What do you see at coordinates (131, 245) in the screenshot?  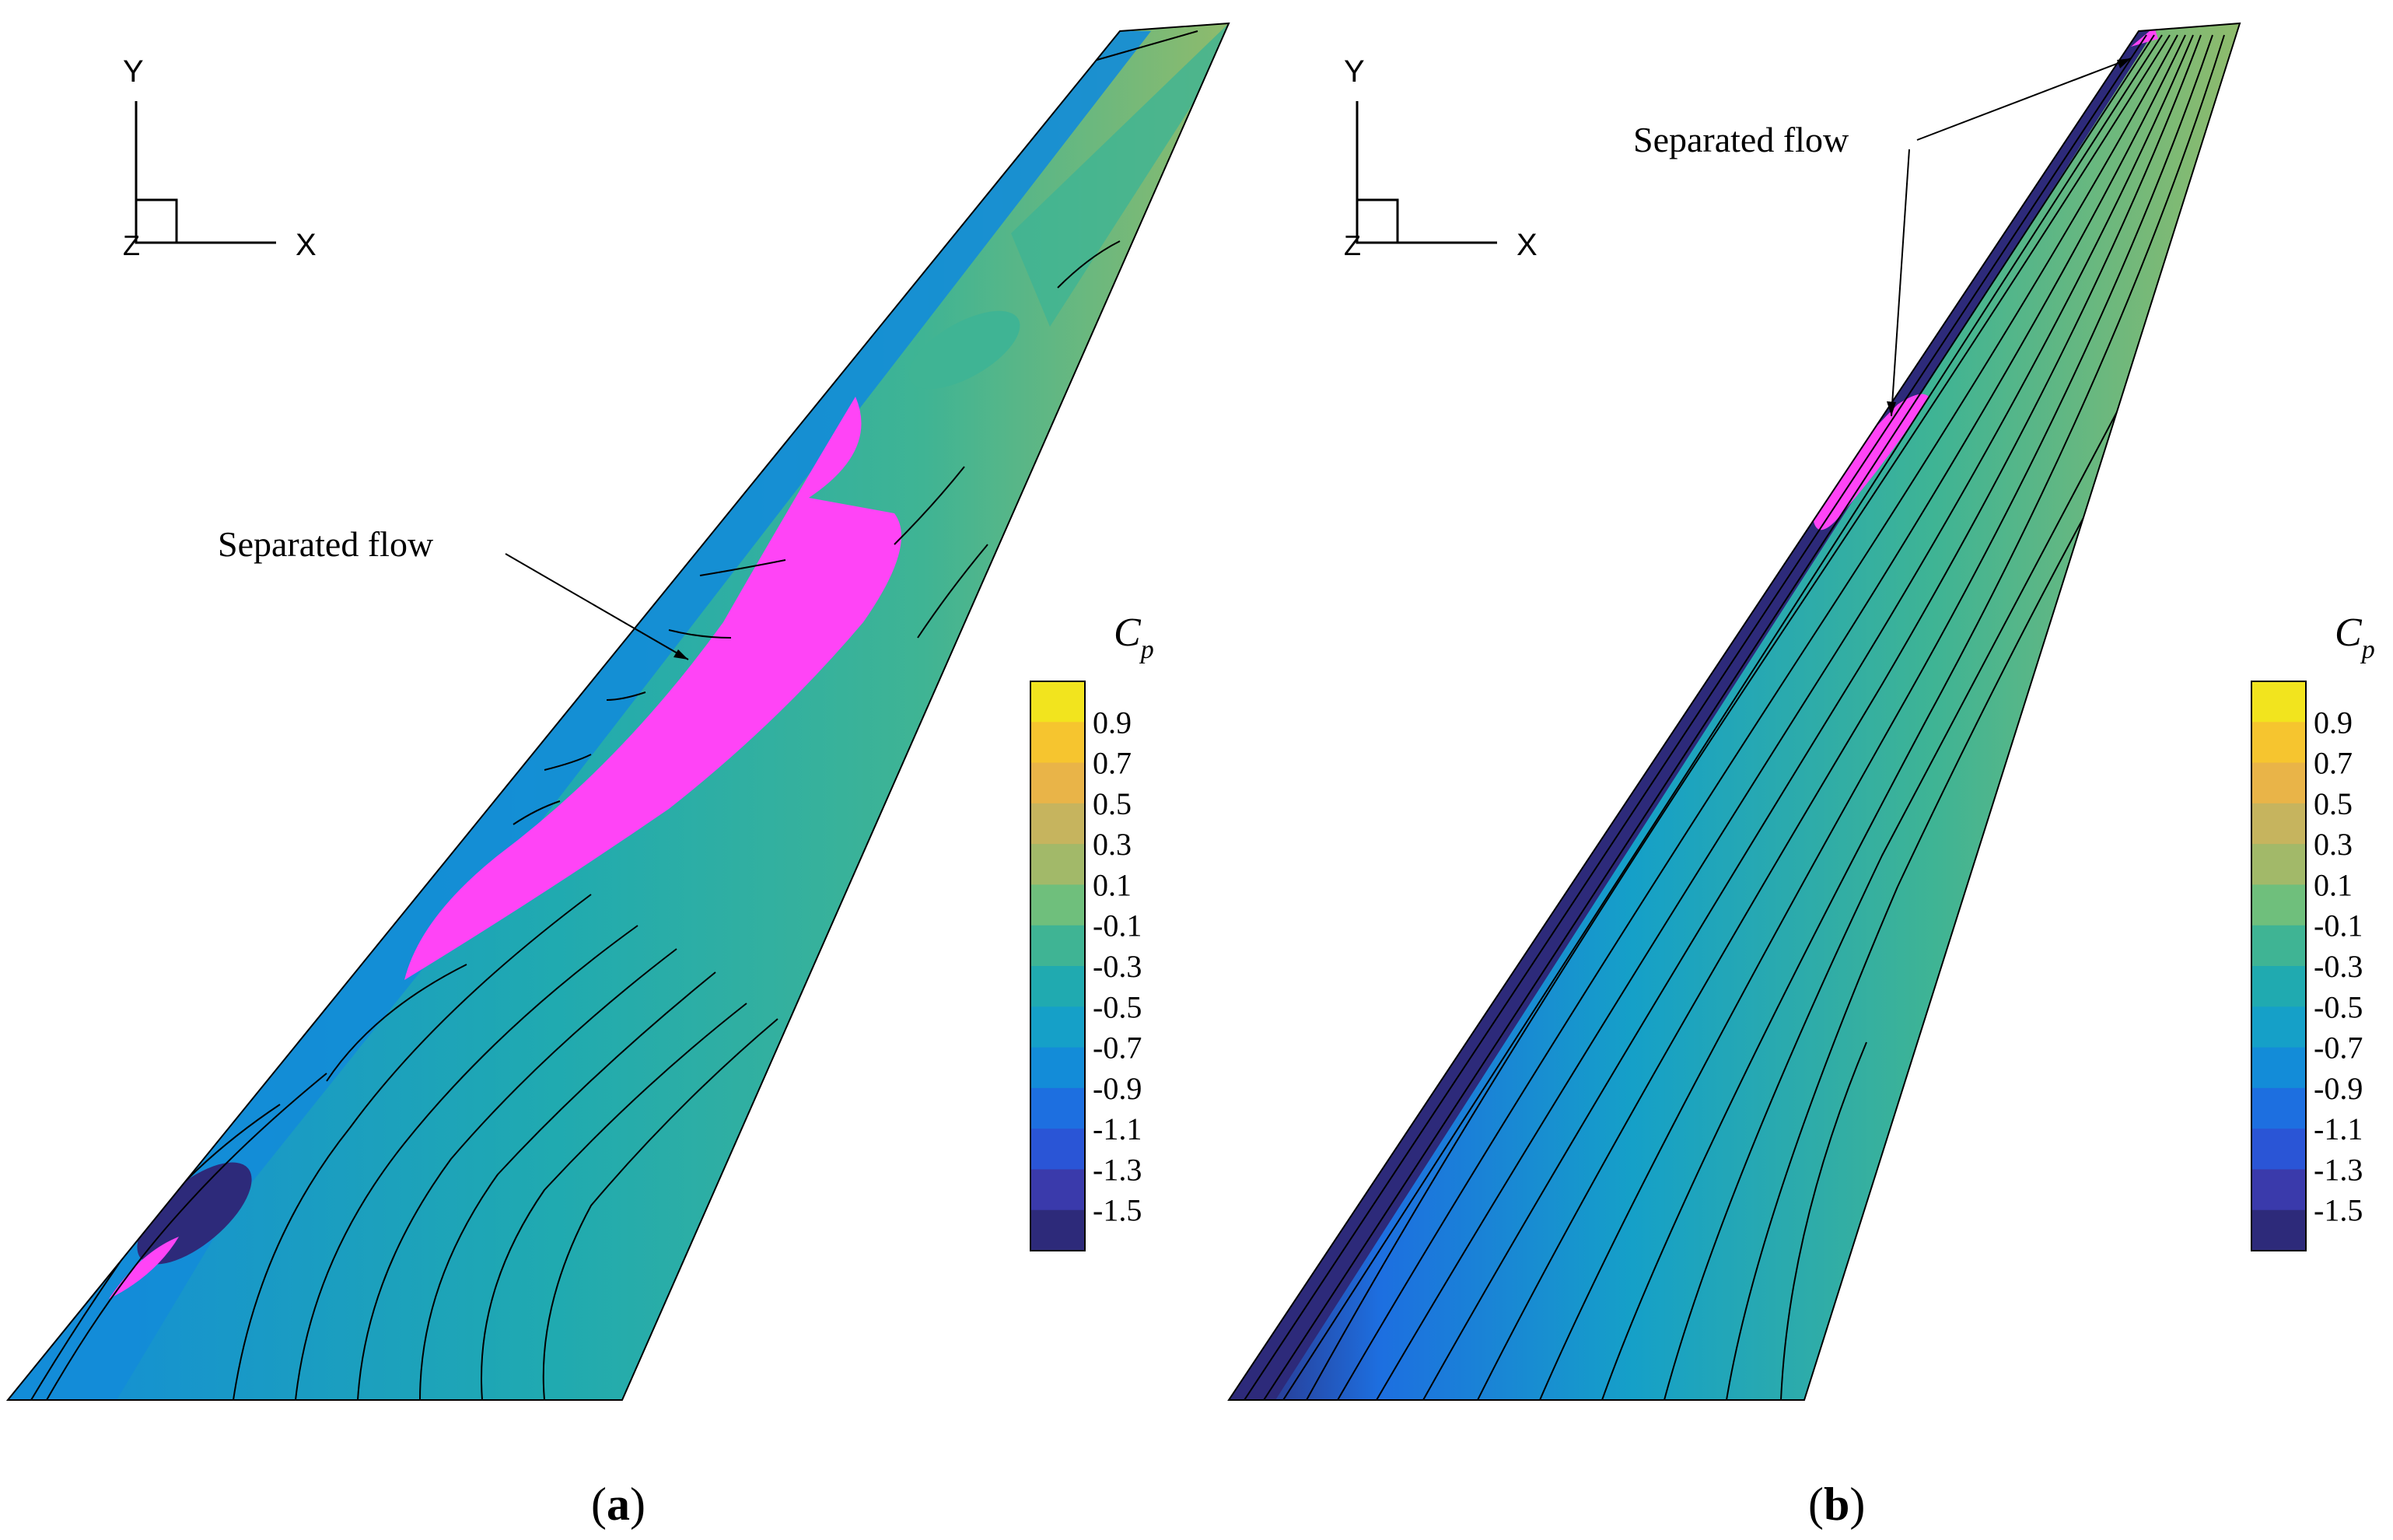 I see `panel-a-axis-z-label: Z` at bounding box center [131, 245].